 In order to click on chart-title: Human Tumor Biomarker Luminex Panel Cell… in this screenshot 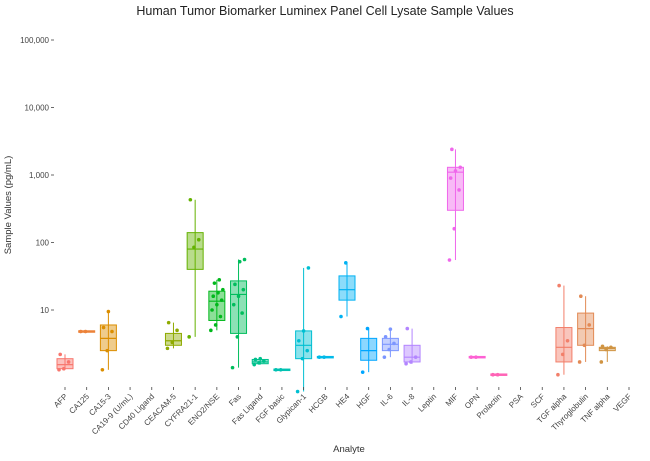, I will do `click(325, 11)`.